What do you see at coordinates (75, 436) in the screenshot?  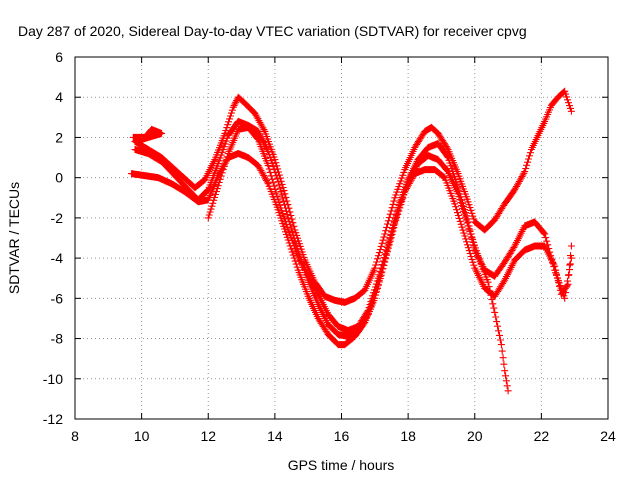 I see `x-tick-label: 8` at bounding box center [75, 436].